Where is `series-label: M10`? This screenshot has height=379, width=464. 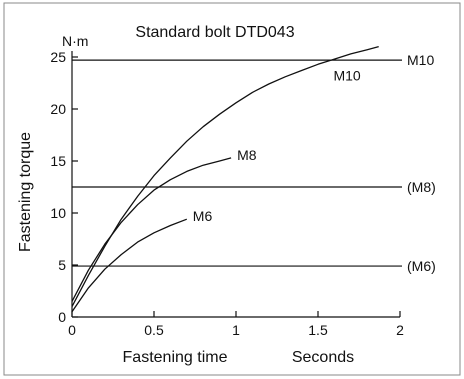
series-label: M10 is located at coordinates (346, 76).